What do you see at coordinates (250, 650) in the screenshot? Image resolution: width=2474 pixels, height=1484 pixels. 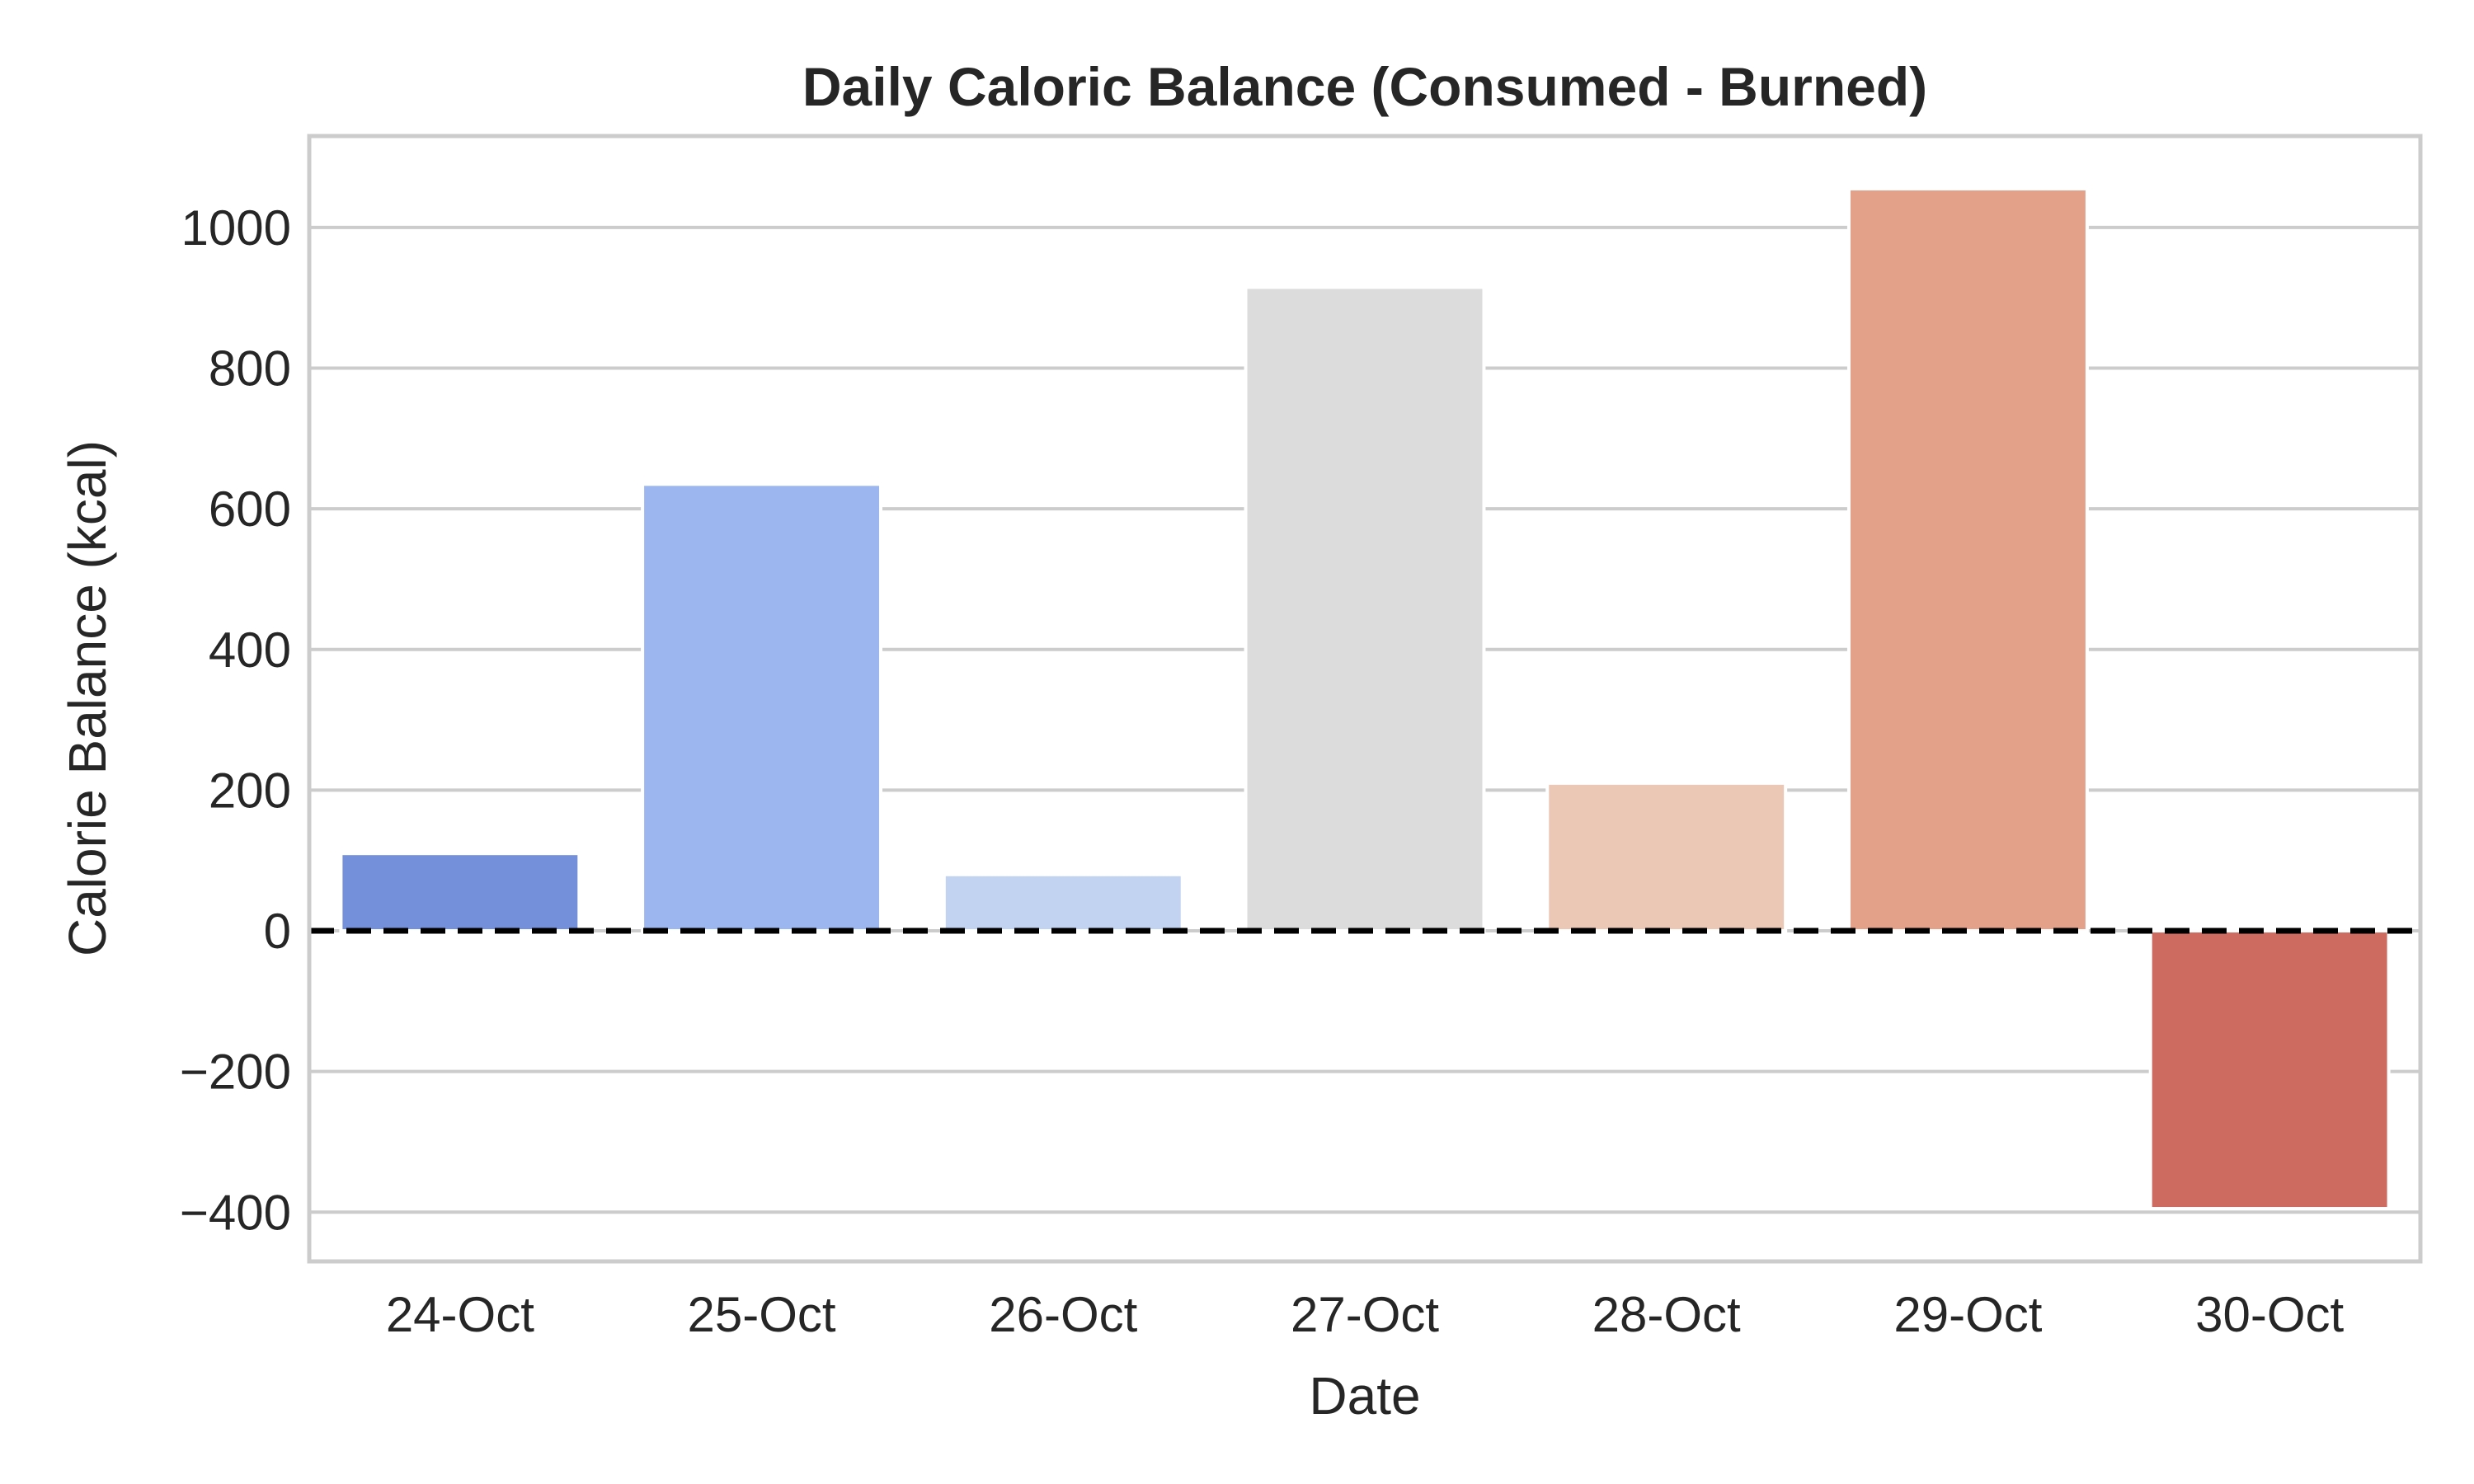 I see `y-tick-label: 400` at bounding box center [250, 650].